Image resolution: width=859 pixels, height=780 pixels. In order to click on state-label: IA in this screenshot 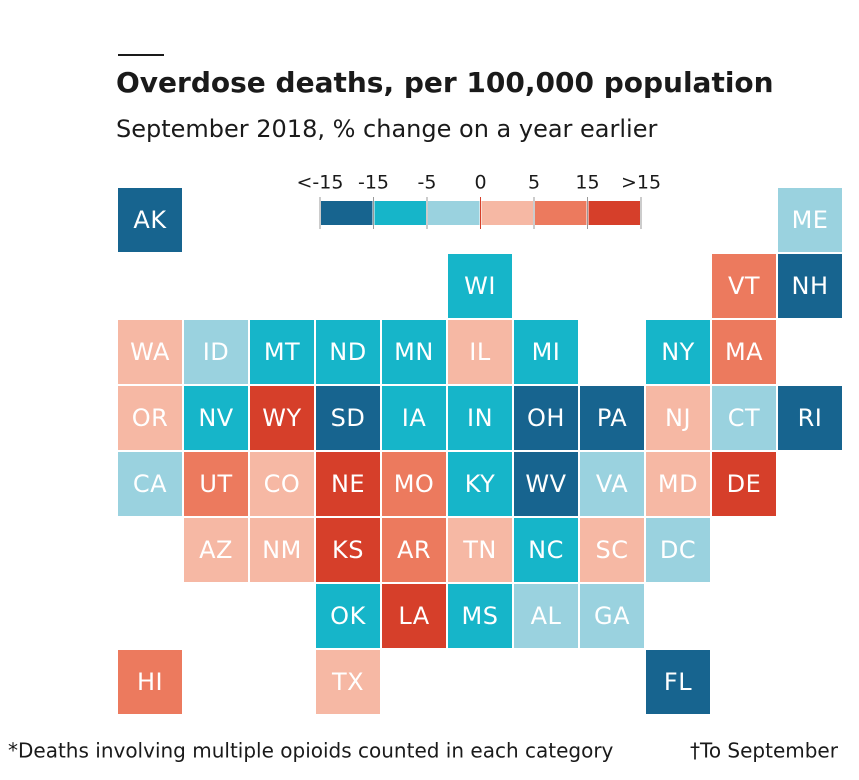, I will do `click(414, 418)`.